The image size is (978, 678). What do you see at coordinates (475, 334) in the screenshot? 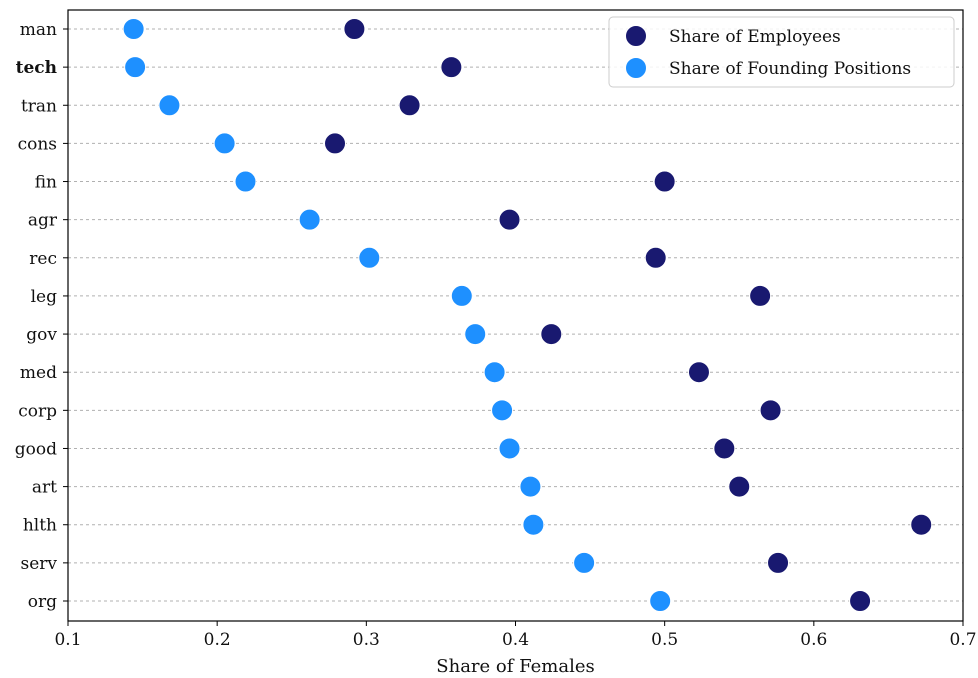
I see `point-founding-gov` at bounding box center [475, 334].